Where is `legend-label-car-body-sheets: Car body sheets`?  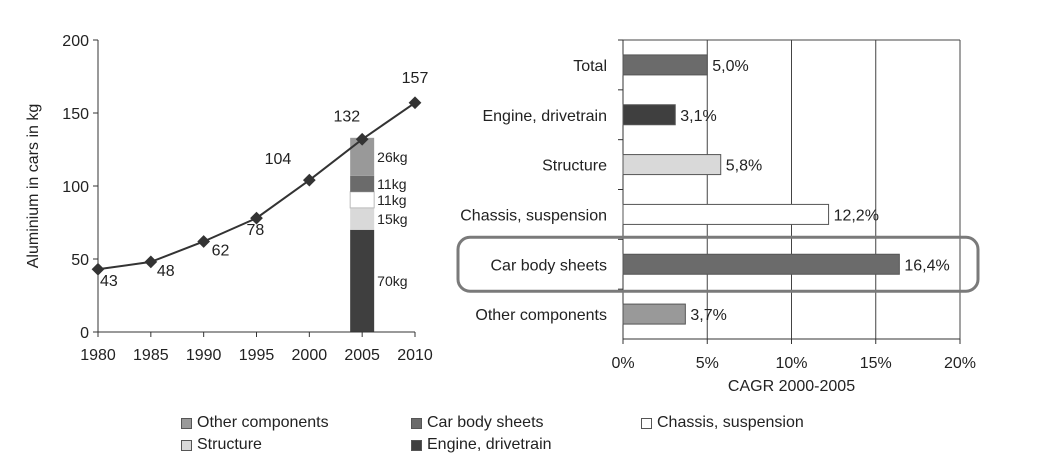 legend-label-car-body-sheets: Car body sheets is located at coordinates (485, 422).